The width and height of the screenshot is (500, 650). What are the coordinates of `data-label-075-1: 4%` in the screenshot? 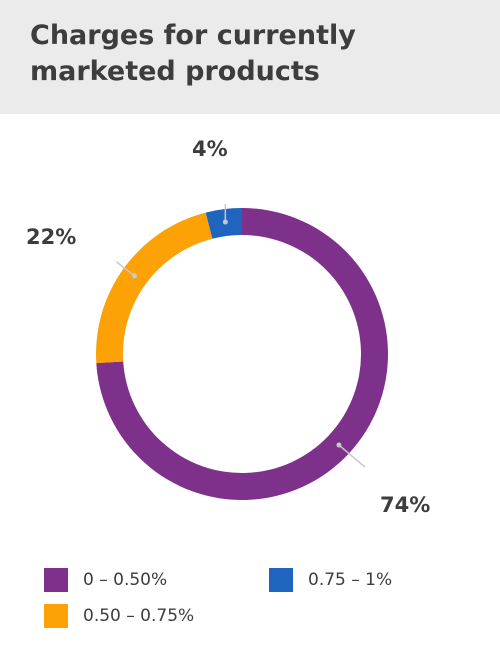 It's located at (210, 149).